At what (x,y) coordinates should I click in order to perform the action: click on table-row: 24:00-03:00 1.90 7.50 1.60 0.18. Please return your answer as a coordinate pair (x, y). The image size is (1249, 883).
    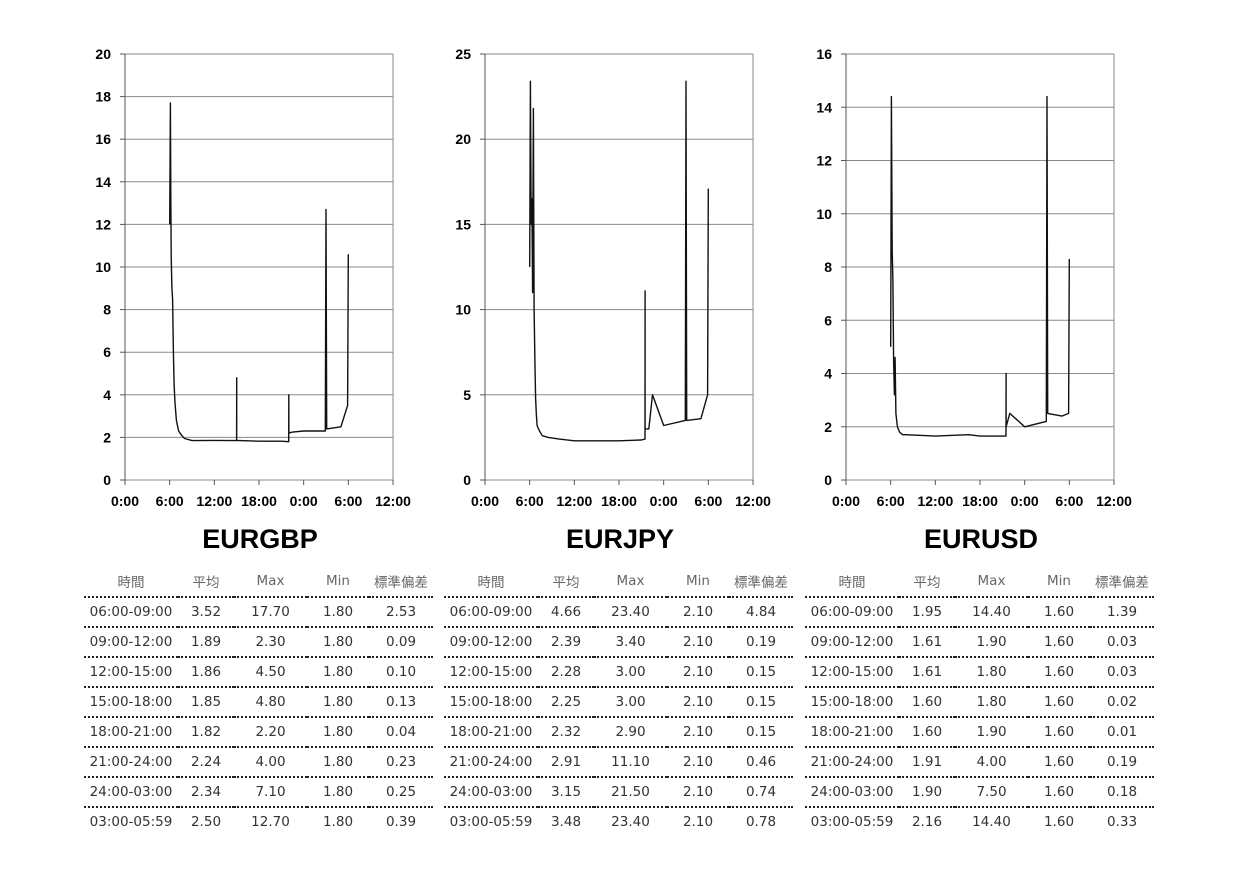
    Looking at the image, I should click on (979, 791).